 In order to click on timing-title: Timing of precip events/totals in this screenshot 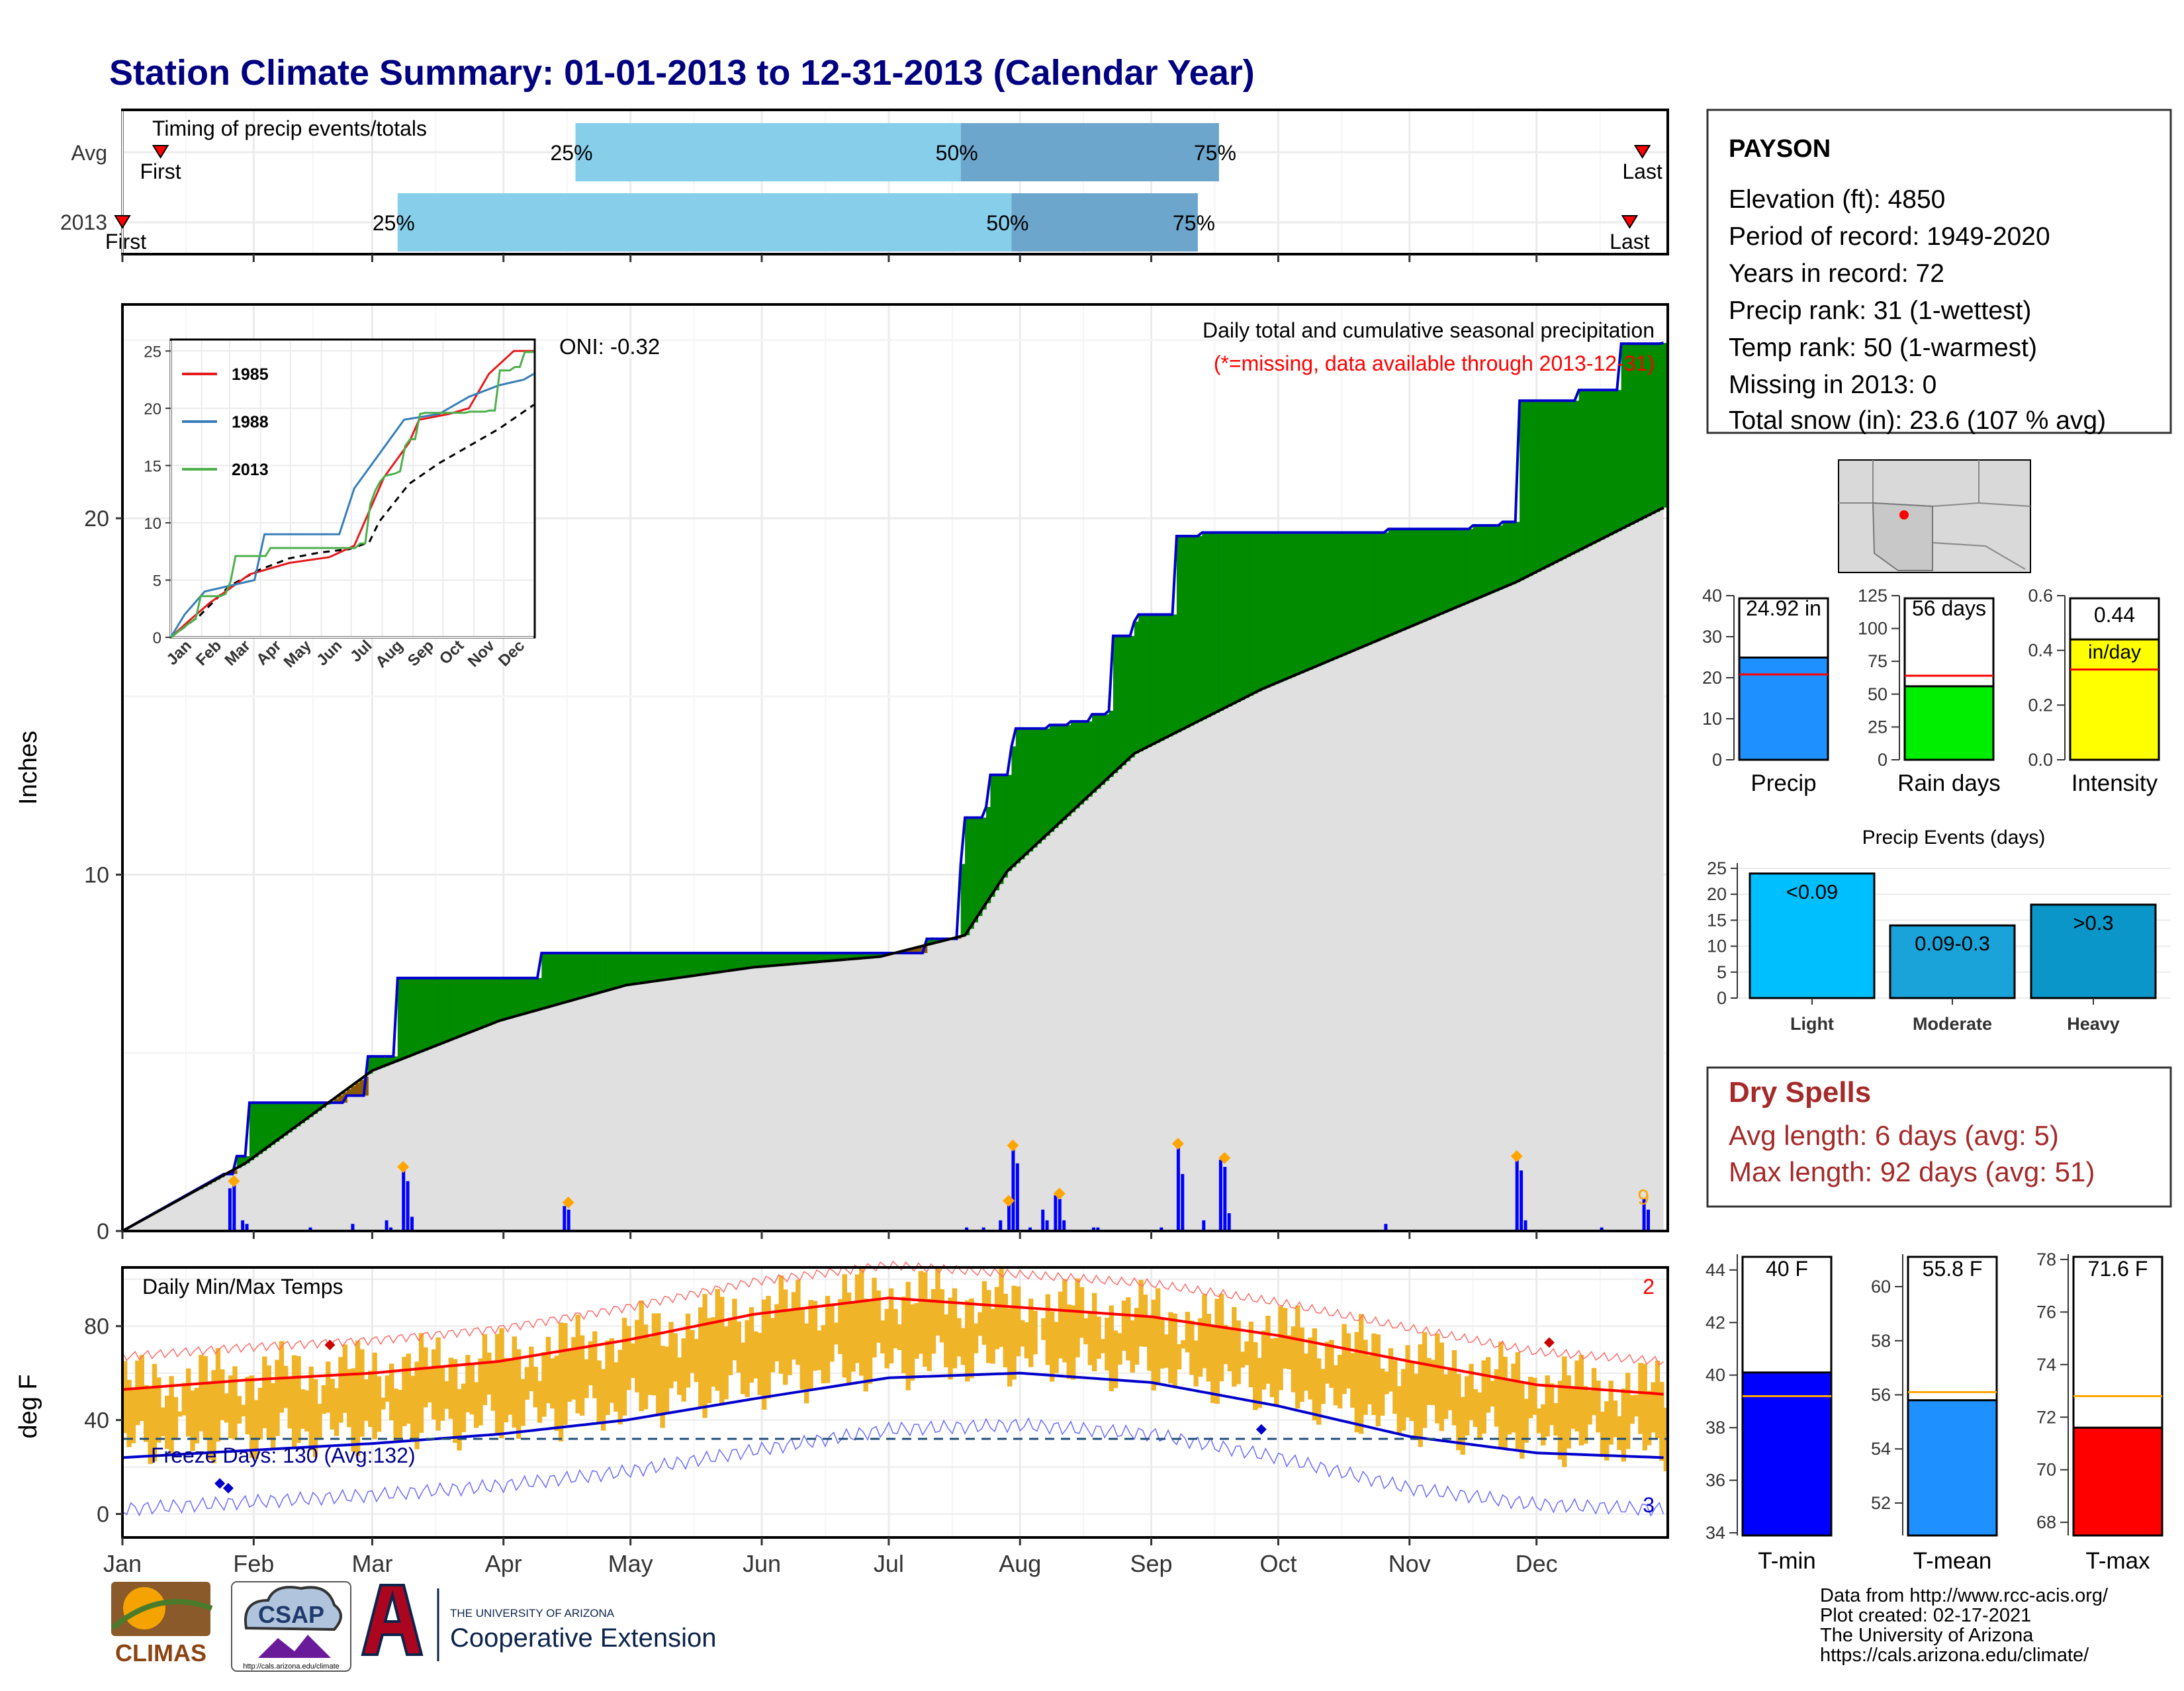, I will do `click(289, 128)`.